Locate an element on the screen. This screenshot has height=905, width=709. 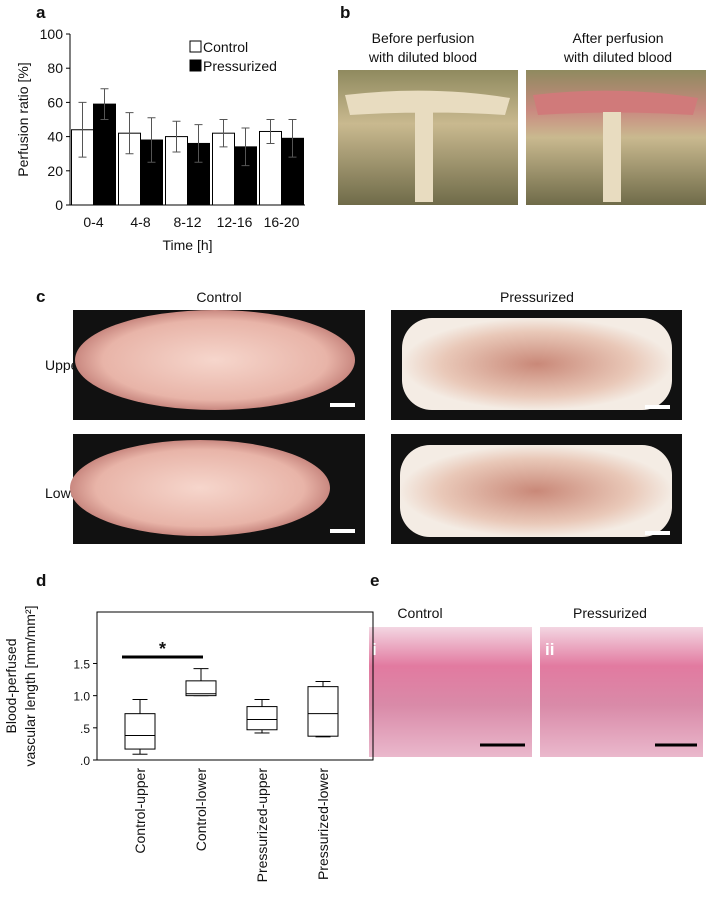
x-tick-label: 0-4 is located at coordinates (93, 222).